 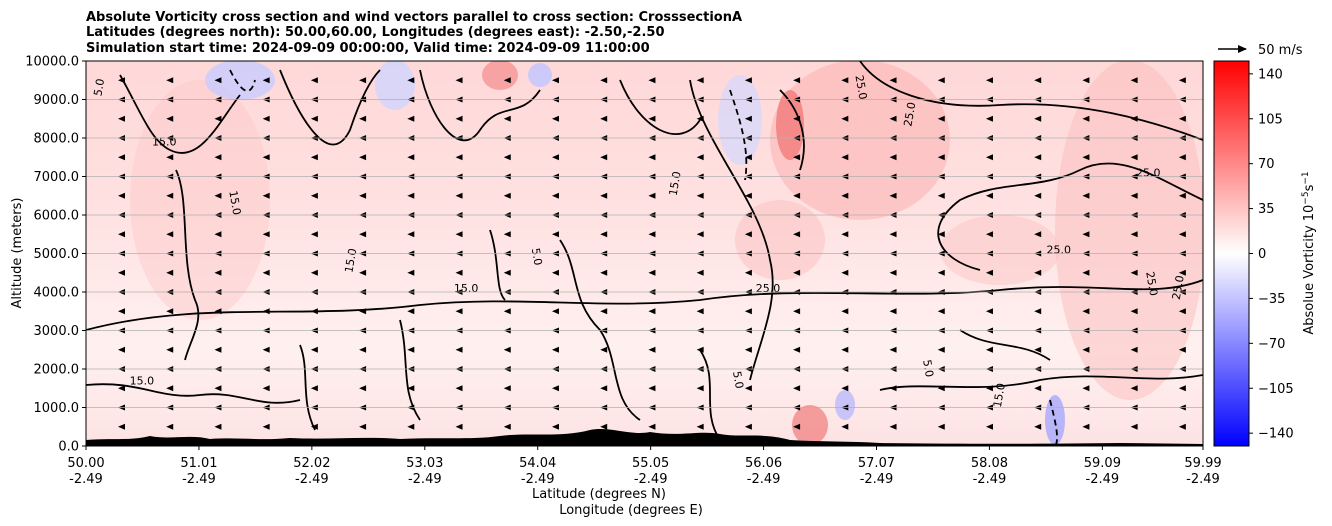 What do you see at coordinates (57, 331) in the screenshot?
I see `y-tick-label: 3000.0` at bounding box center [57, 331].